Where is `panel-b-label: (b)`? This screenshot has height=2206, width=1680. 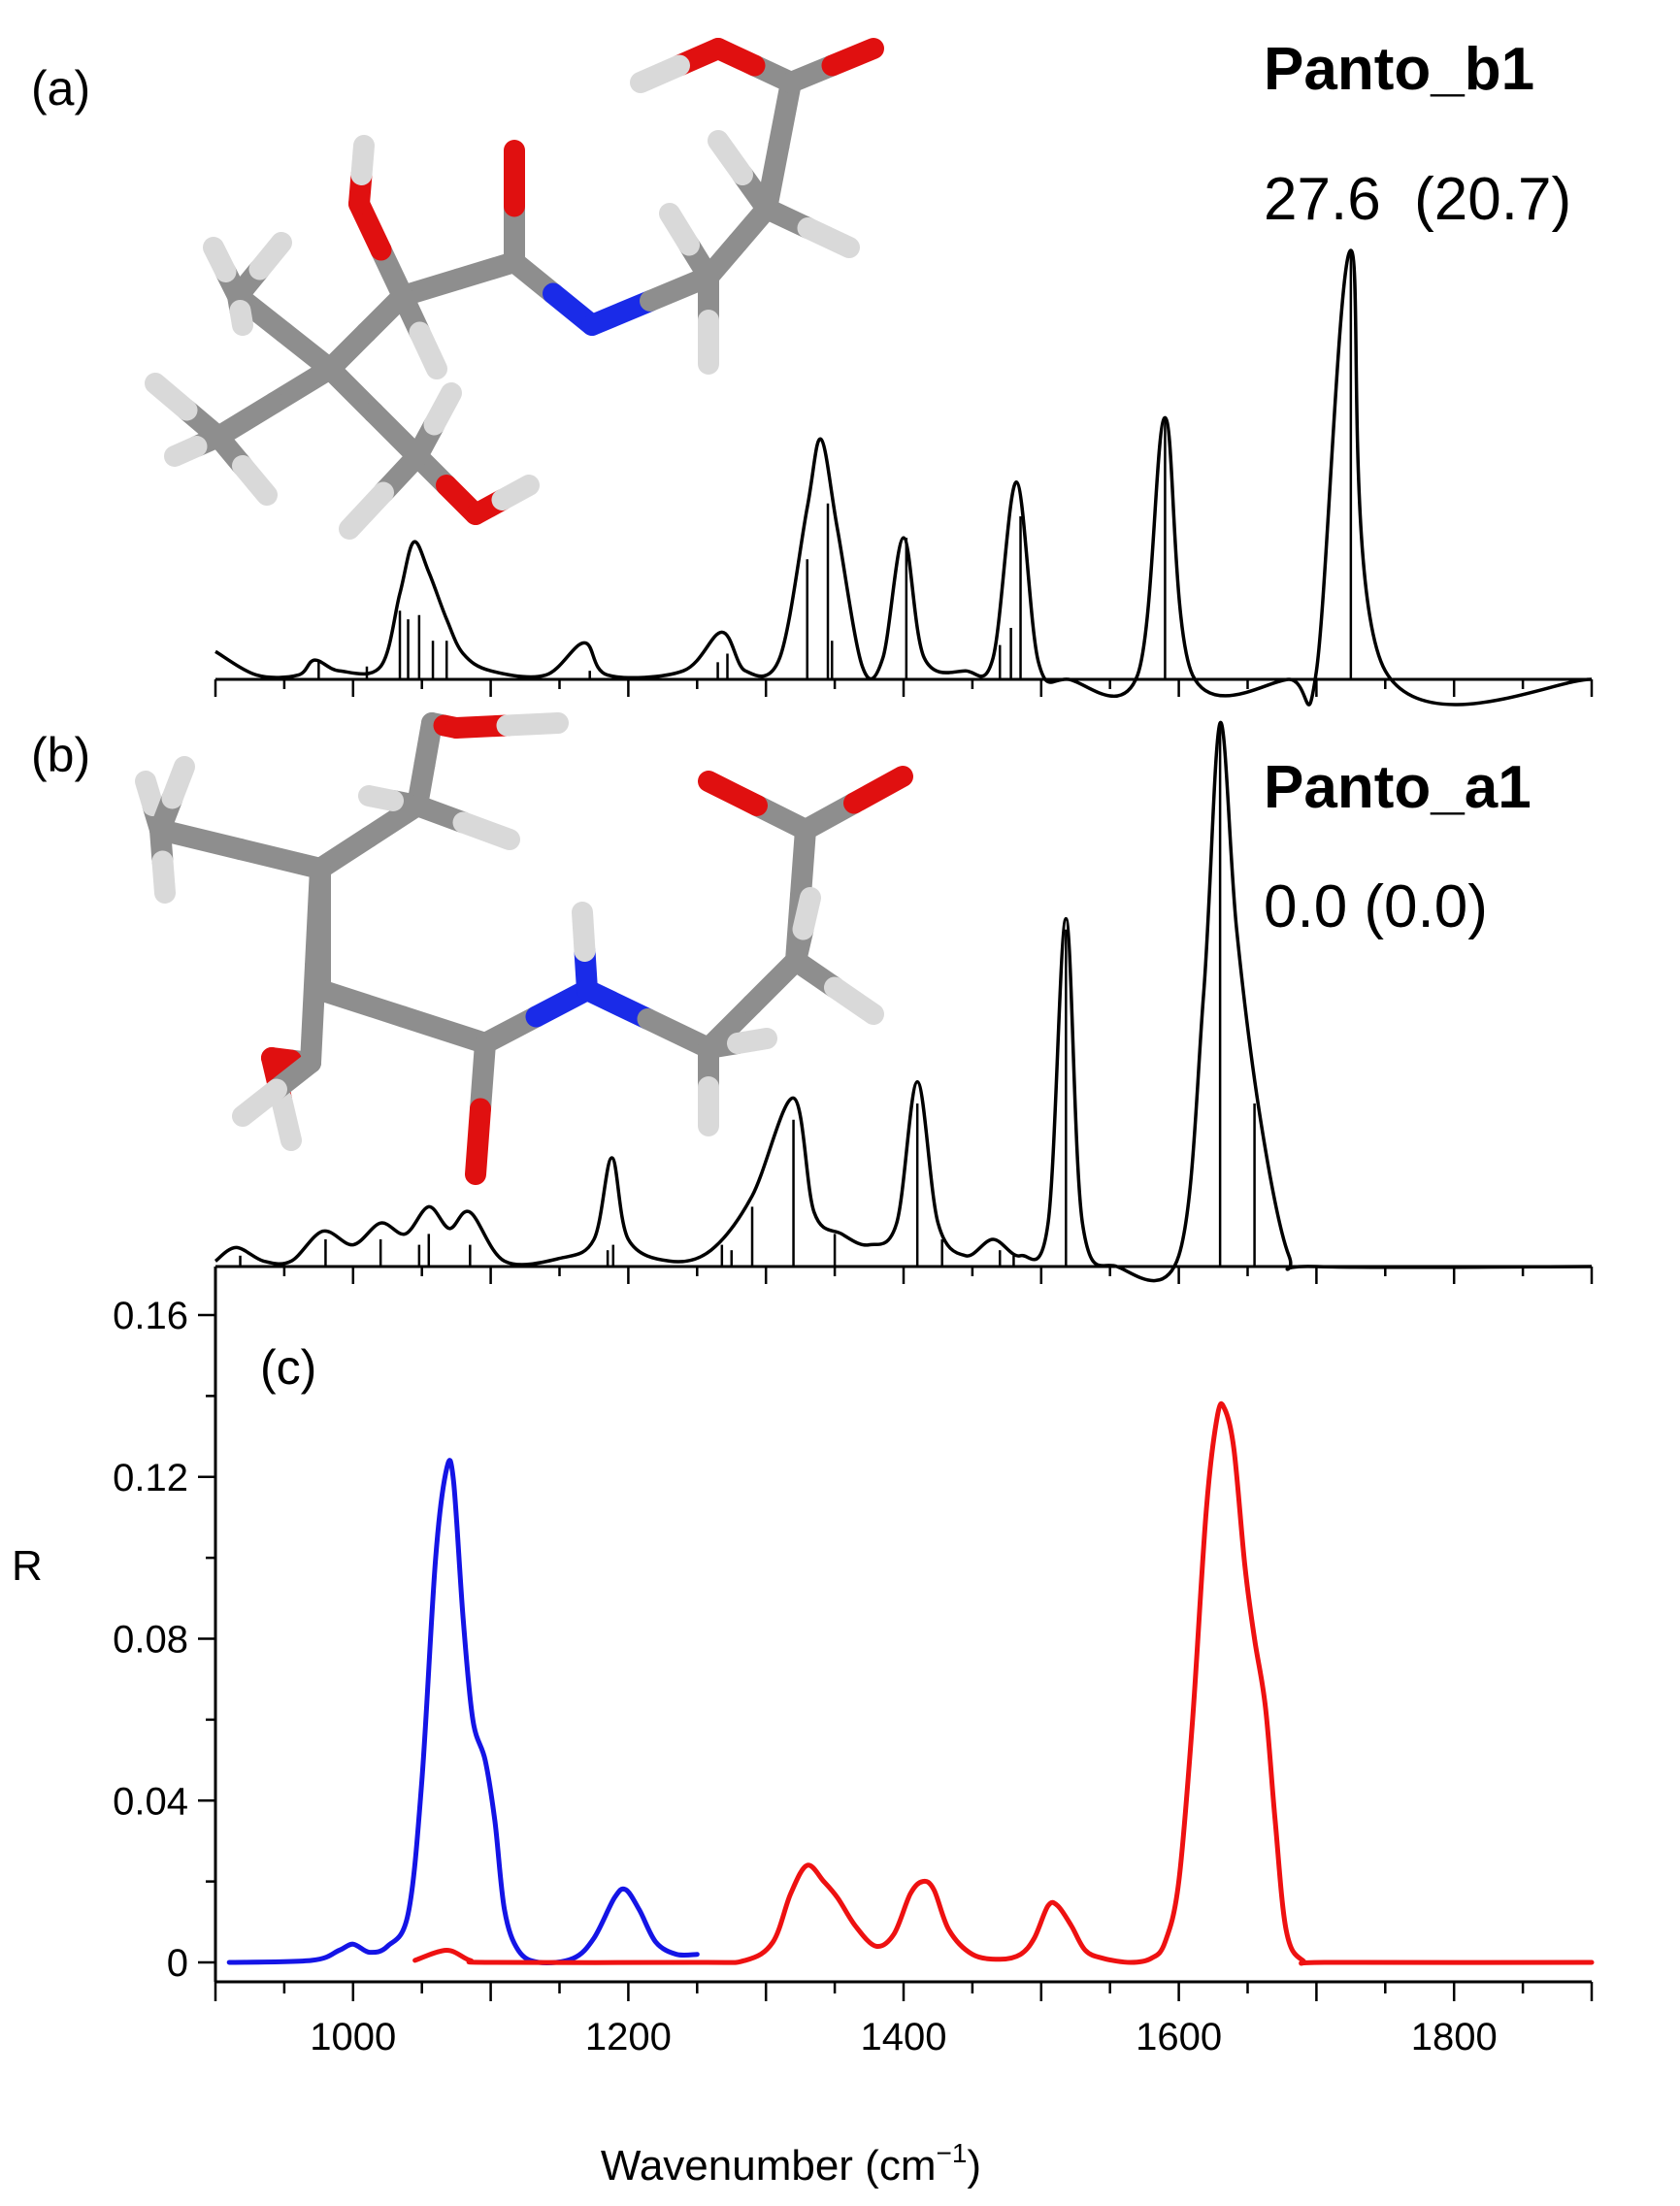 panel-b-label: (b) is located at coordinates (60, 755).